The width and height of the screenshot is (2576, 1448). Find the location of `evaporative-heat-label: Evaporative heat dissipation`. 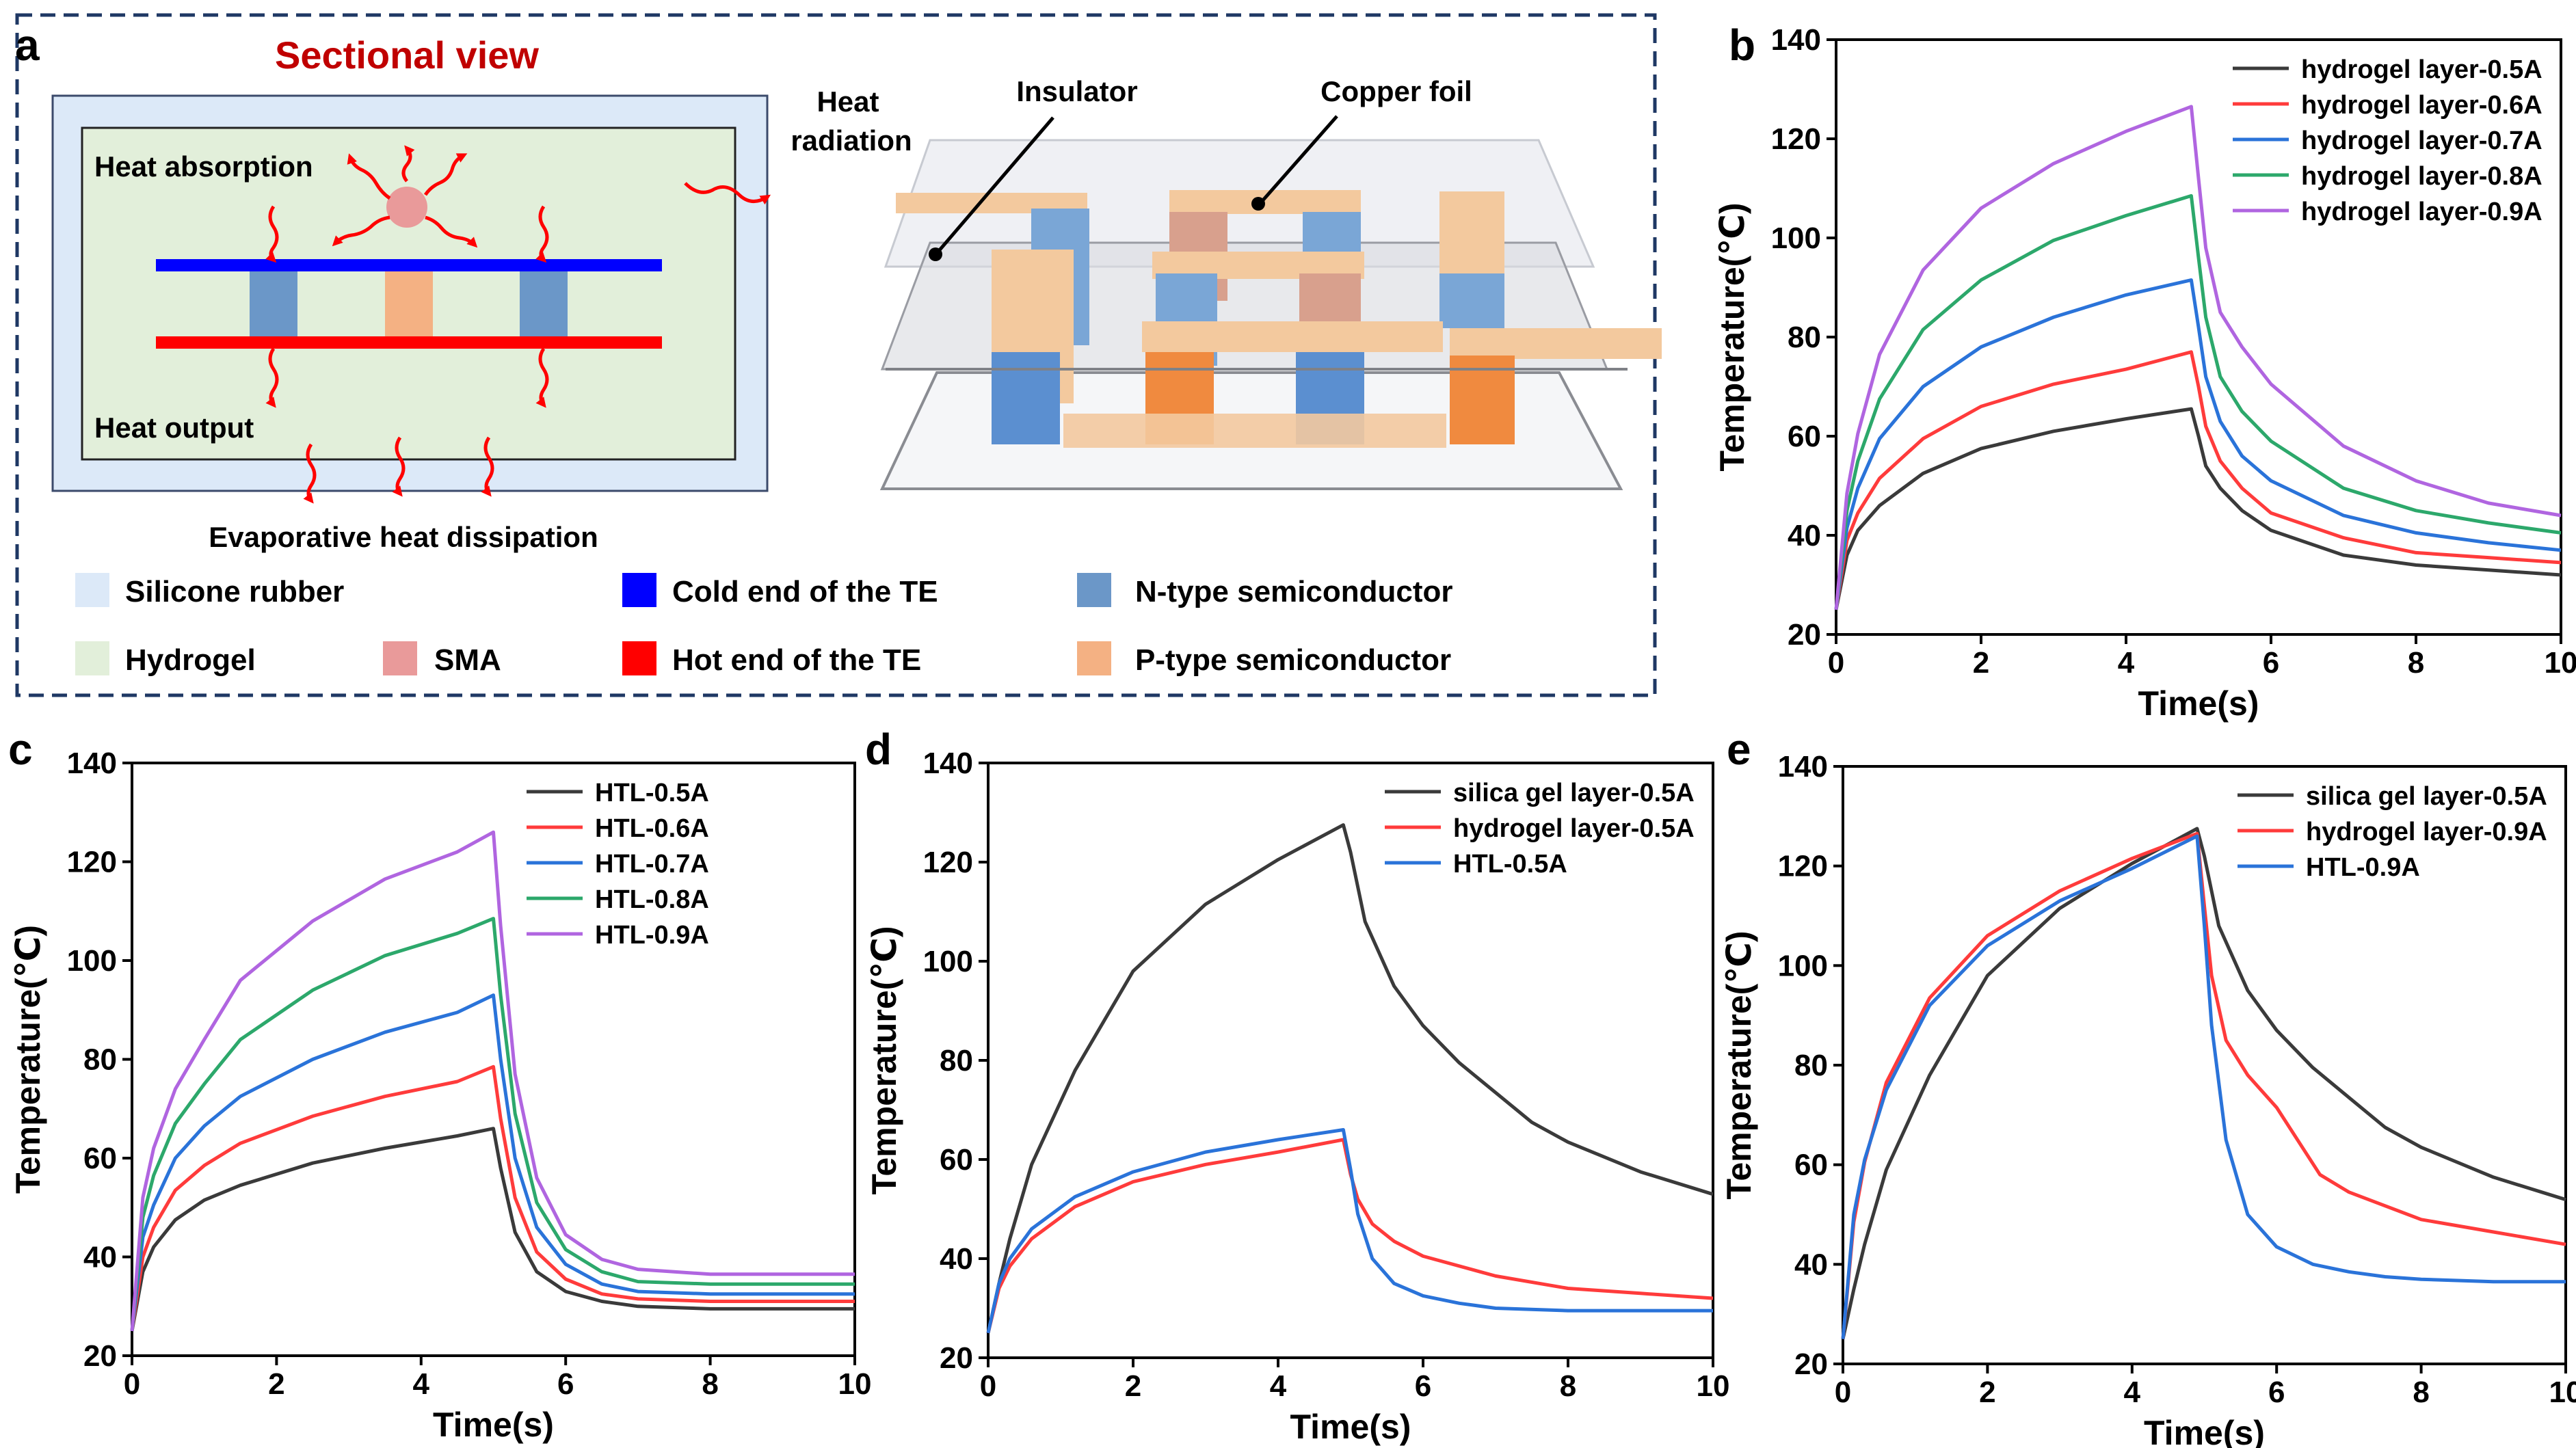

evaporative-heat-label: Evaporative heat dissipation is located at coordinates (403, 537).